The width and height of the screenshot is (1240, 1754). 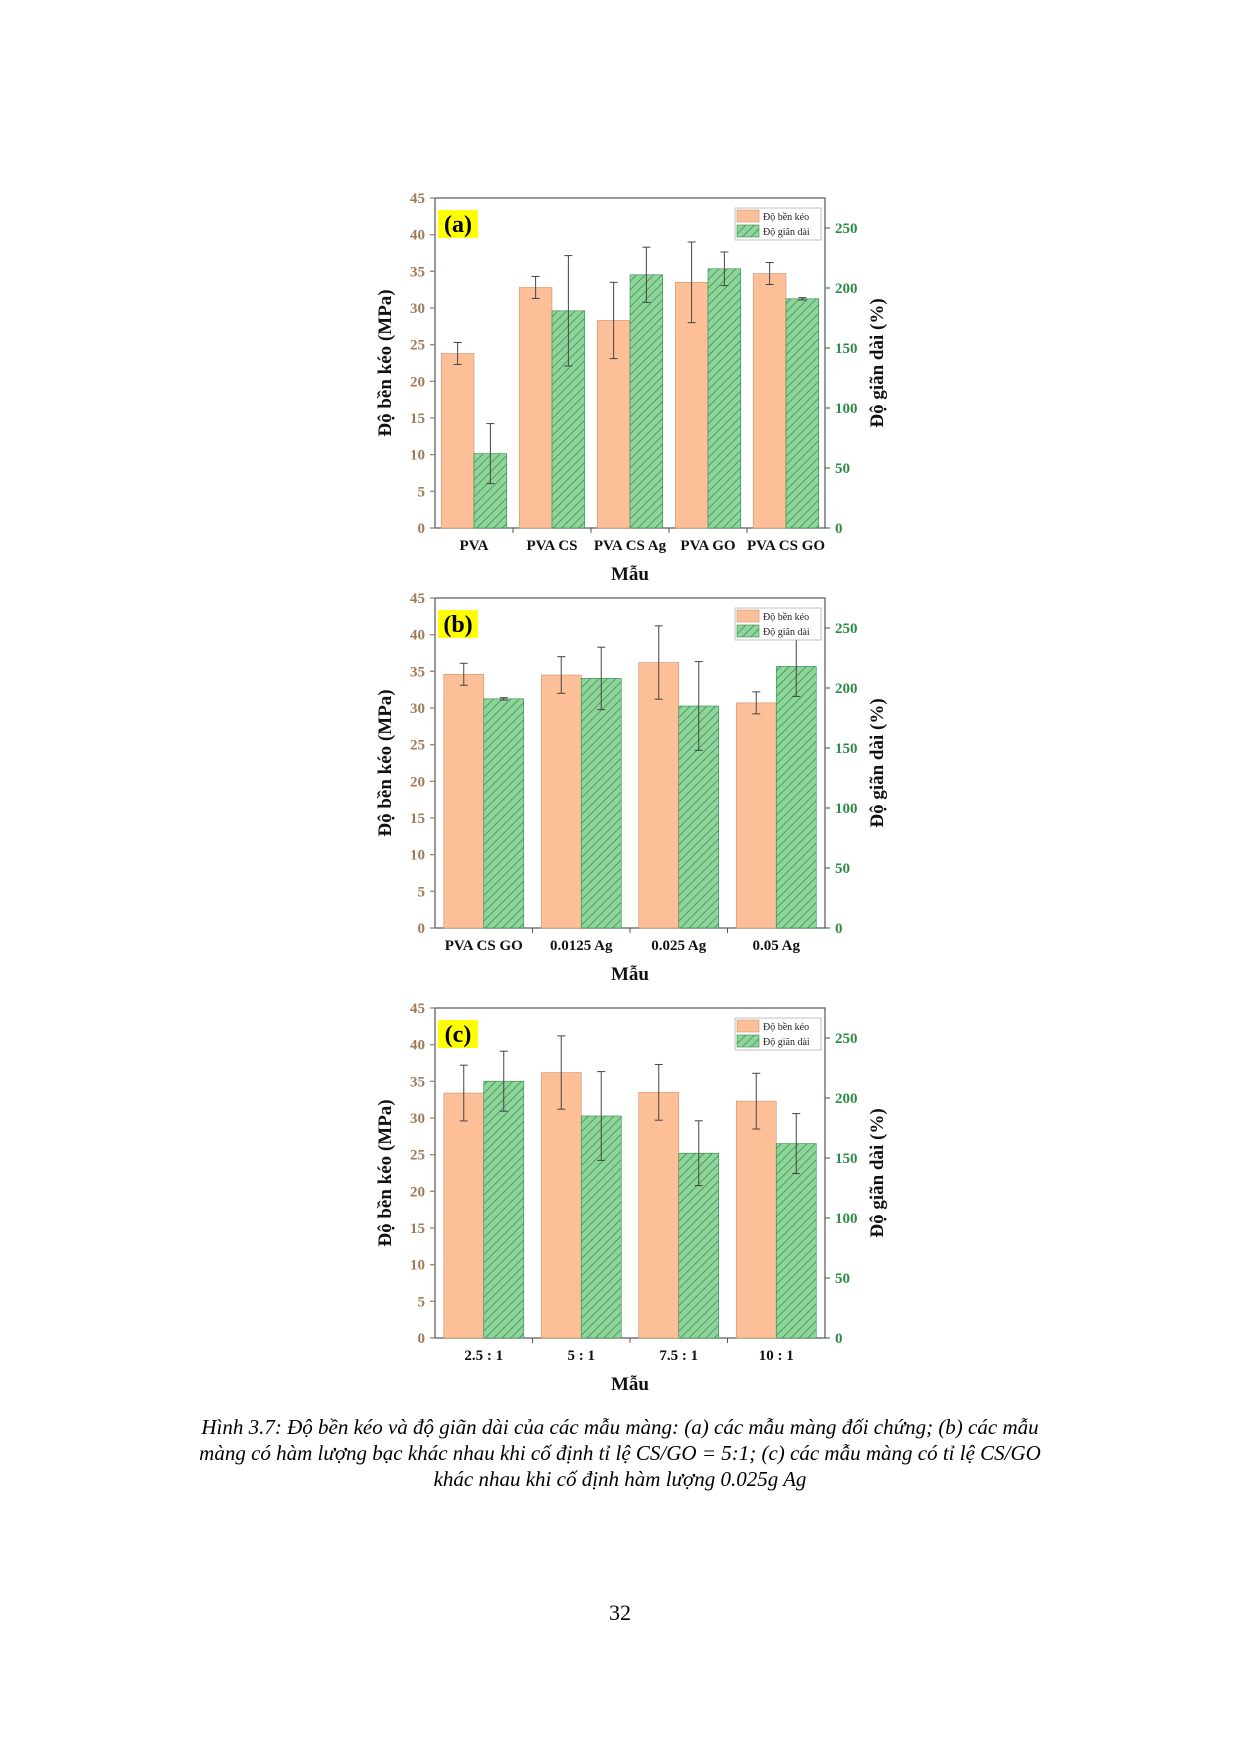 I want to click on x-tick-label: 5 : 1, so click(x=582, y=1356).